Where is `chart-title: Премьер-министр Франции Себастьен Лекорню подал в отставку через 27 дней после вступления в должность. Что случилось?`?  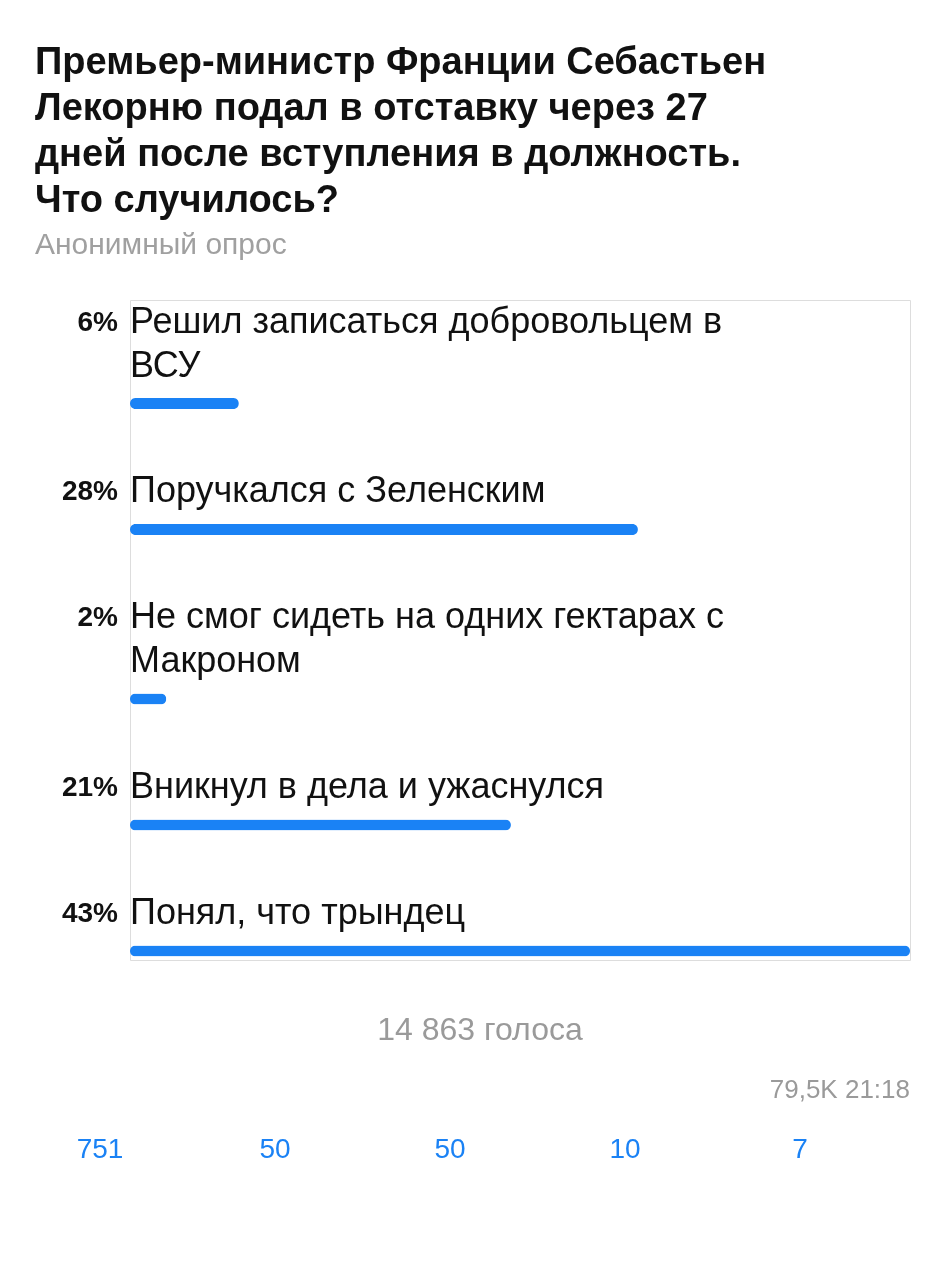 chart-title: Премьер-министр Франции Себастьен Лекорню подал в отставку через 27 дней после вступления в должность. Что случилось? is located at coordinates (401, 130).